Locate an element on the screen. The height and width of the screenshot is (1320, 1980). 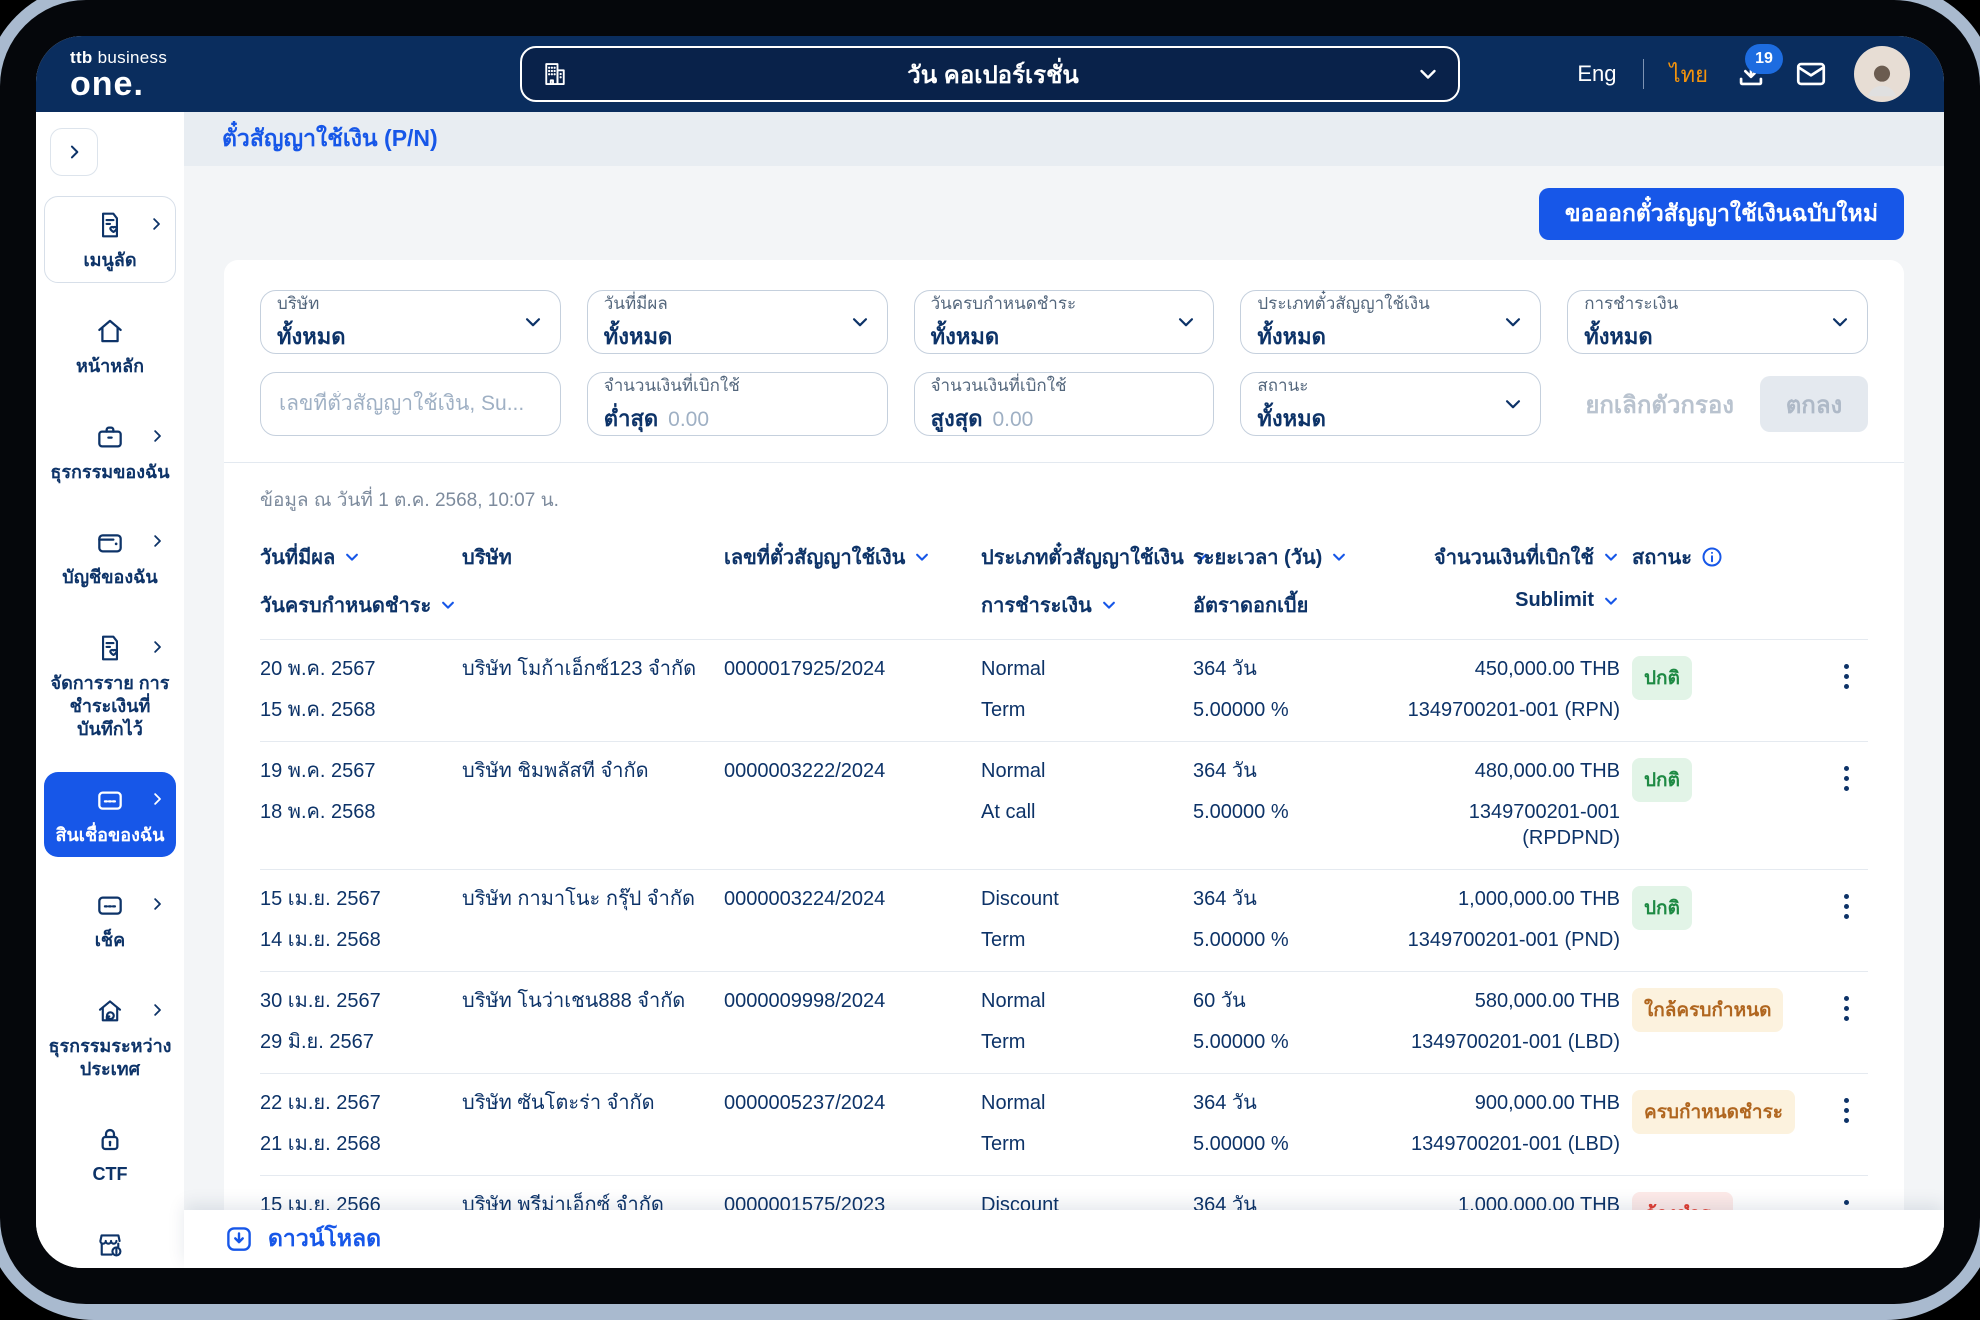
sort-payment: การชำระเงิน is located at coordinates (1081, 605).